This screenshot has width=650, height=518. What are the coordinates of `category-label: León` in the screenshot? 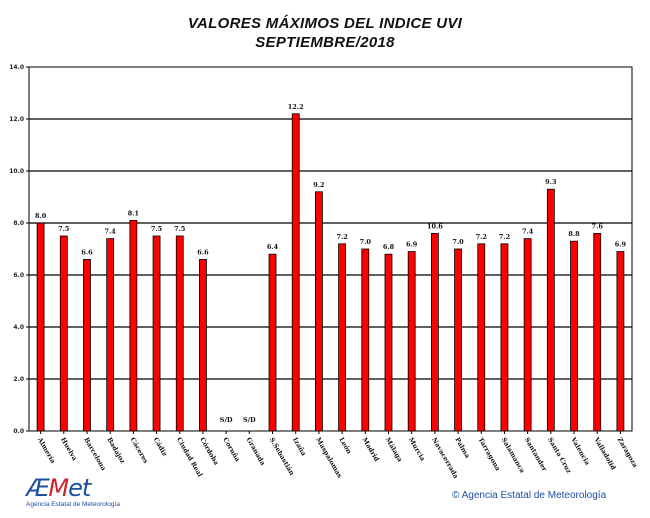 It's located at (345, 446).